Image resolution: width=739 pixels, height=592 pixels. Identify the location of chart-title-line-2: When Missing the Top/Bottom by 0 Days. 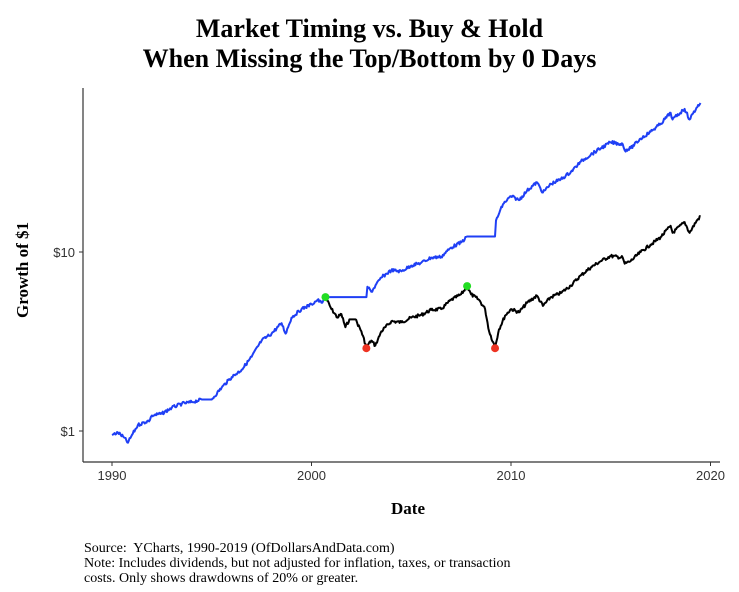
(369, 58).